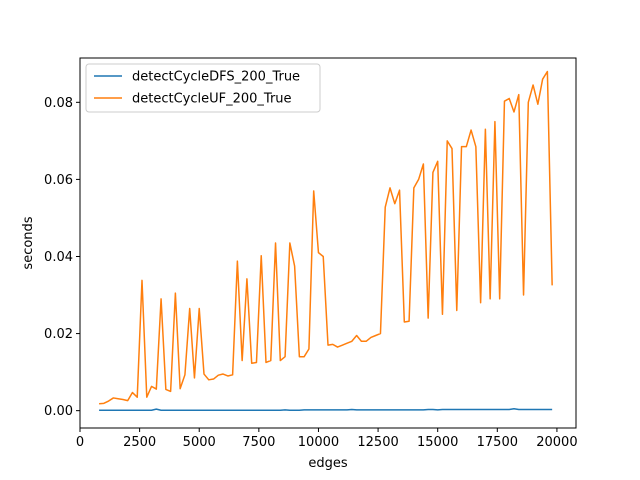 This screenshot has width=640, height=480. Describe the element at coordinates (58, 334) in the screenshot. I see `y-tick-label: 0.02` at that location.